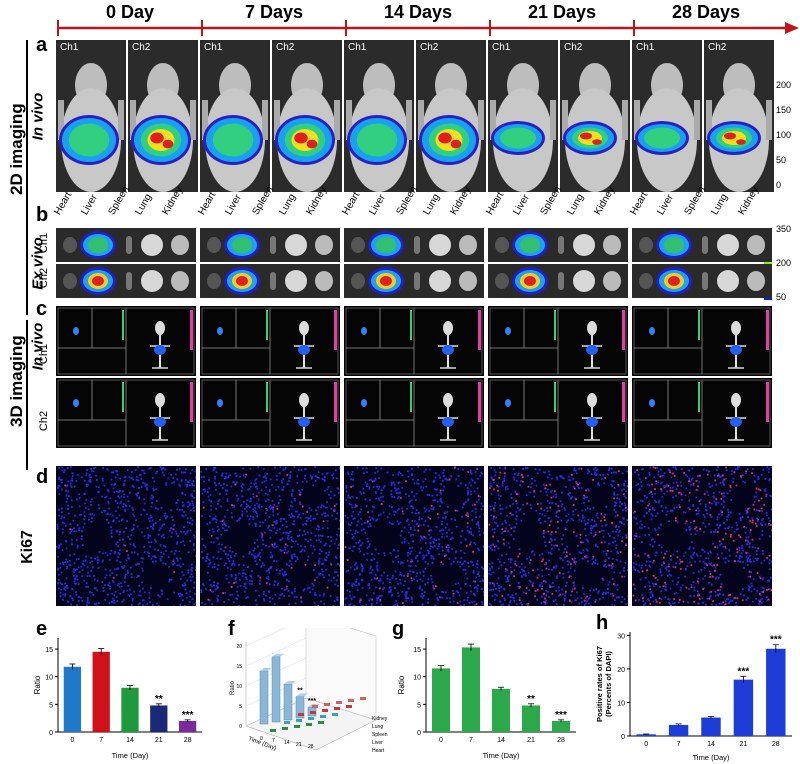 The width and height of the screenshot is (800, 764). What do you see at coordinates (602, 623) in the screenshot?
I see `panel-letter-h: h` at bounding box center [602, 623].